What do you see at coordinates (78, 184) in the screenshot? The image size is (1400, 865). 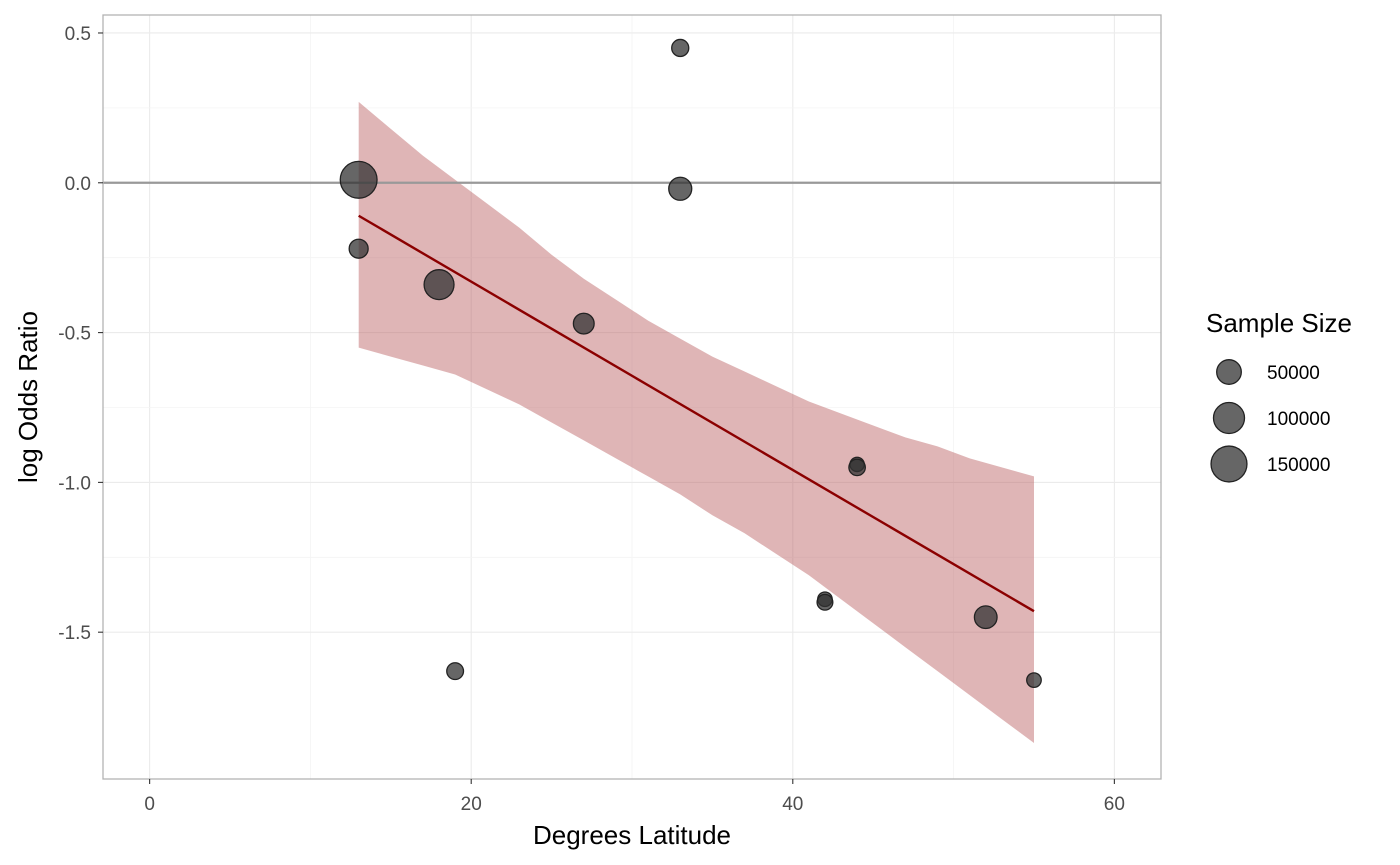 I see `y-tick-label: 0.0` at bounding box center [78, 184].